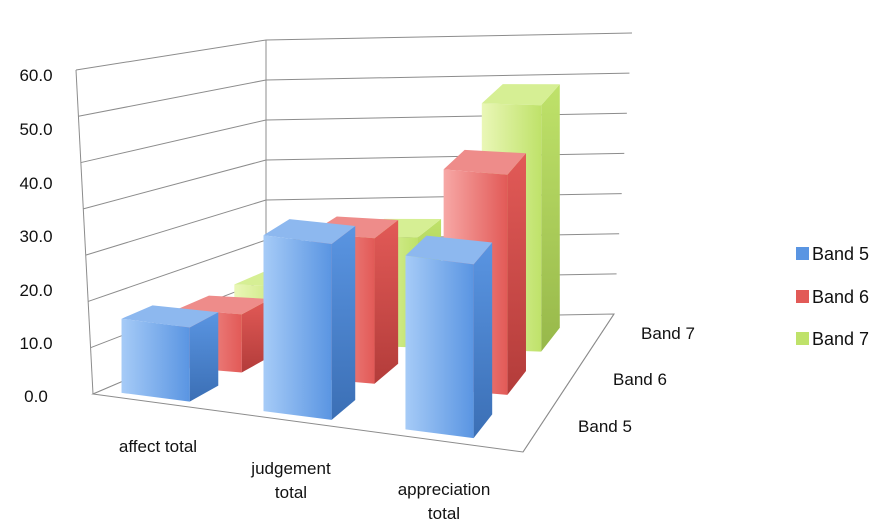  Describe the element at coordinates (290, 480) in the screenshot. I see `x-category-label: judgement total` at that location.